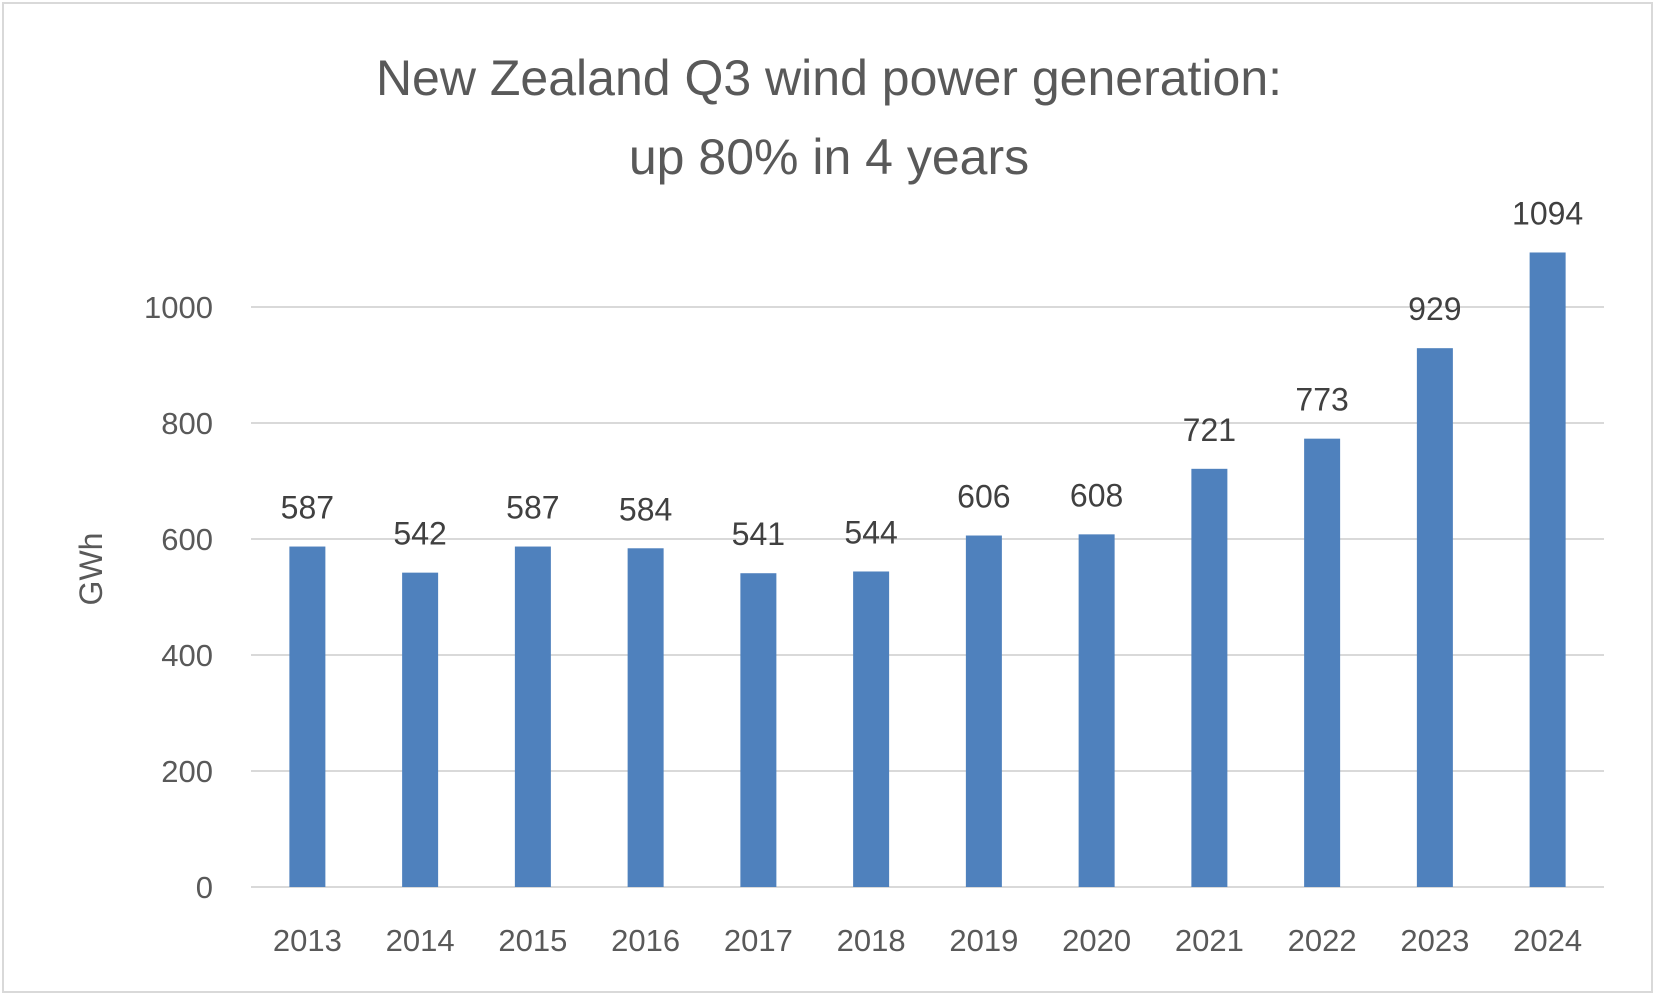 This screenshot has height=999, width=1659. Describe the element at coordinates (187, 655) in the screenshot. I see `y-tick-label: 400` at that location.